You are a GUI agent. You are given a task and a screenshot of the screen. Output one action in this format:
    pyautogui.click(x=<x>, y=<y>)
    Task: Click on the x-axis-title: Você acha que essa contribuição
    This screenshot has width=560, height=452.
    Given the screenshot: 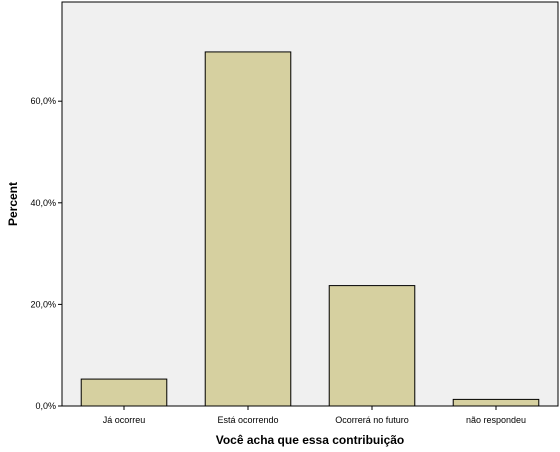 What is the action you would take?
    pyautogui.click(x=310, y=440)
    